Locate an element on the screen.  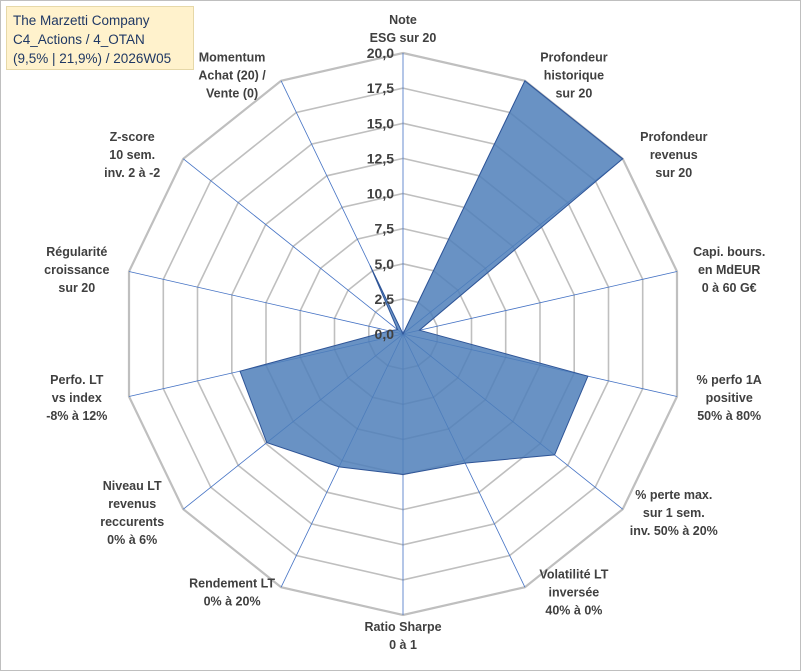
axis-label: % perte max. sur 1 sem. inv. 50% à 20% is located at coordinates (674, 513).